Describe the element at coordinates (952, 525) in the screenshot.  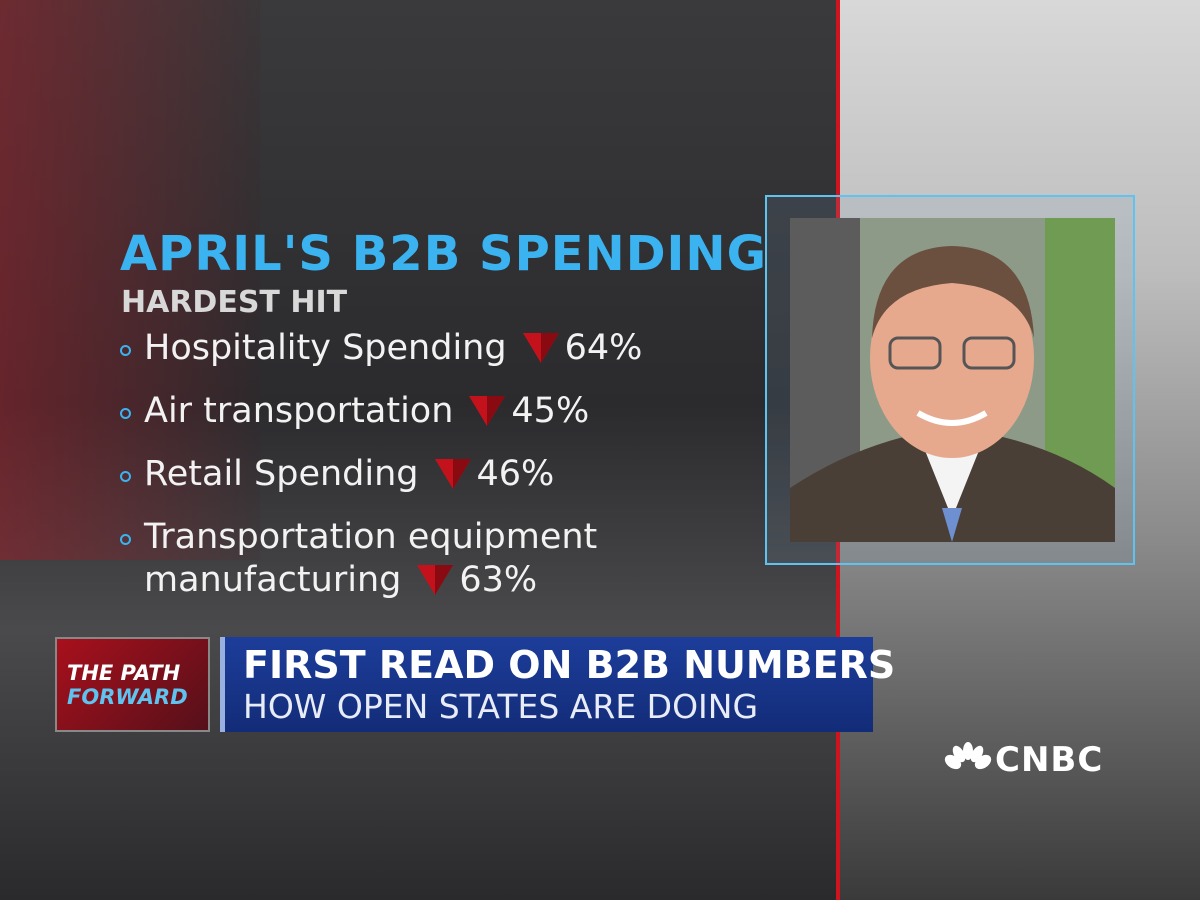
I see `photo-tie` at that location.